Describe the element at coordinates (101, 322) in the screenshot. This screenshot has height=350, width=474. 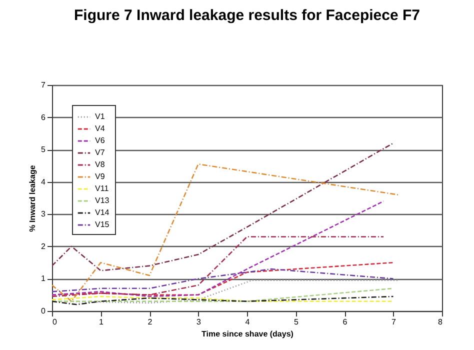
I see `x-tick-label: 1` at that location.